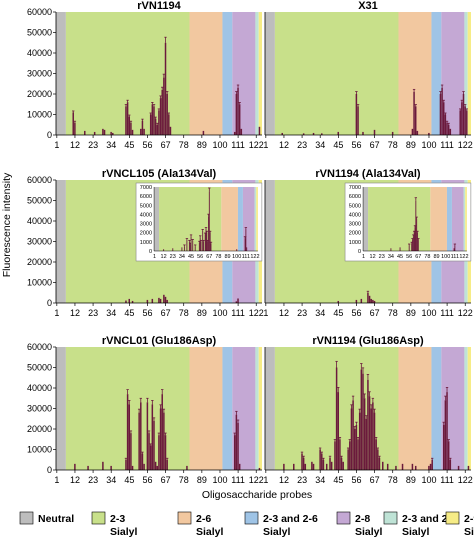 The height and width of the screenshot is (538, 474). I want to click on legend-swatch, so click(251, 518).